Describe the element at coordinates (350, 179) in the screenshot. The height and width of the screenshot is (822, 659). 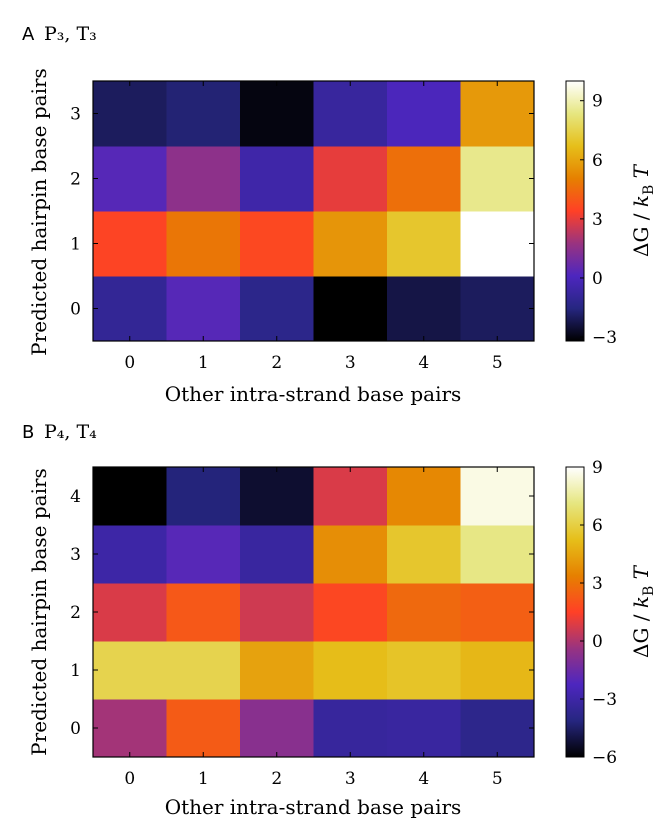
I see `panel-a-cell-y2-x3` at that location.